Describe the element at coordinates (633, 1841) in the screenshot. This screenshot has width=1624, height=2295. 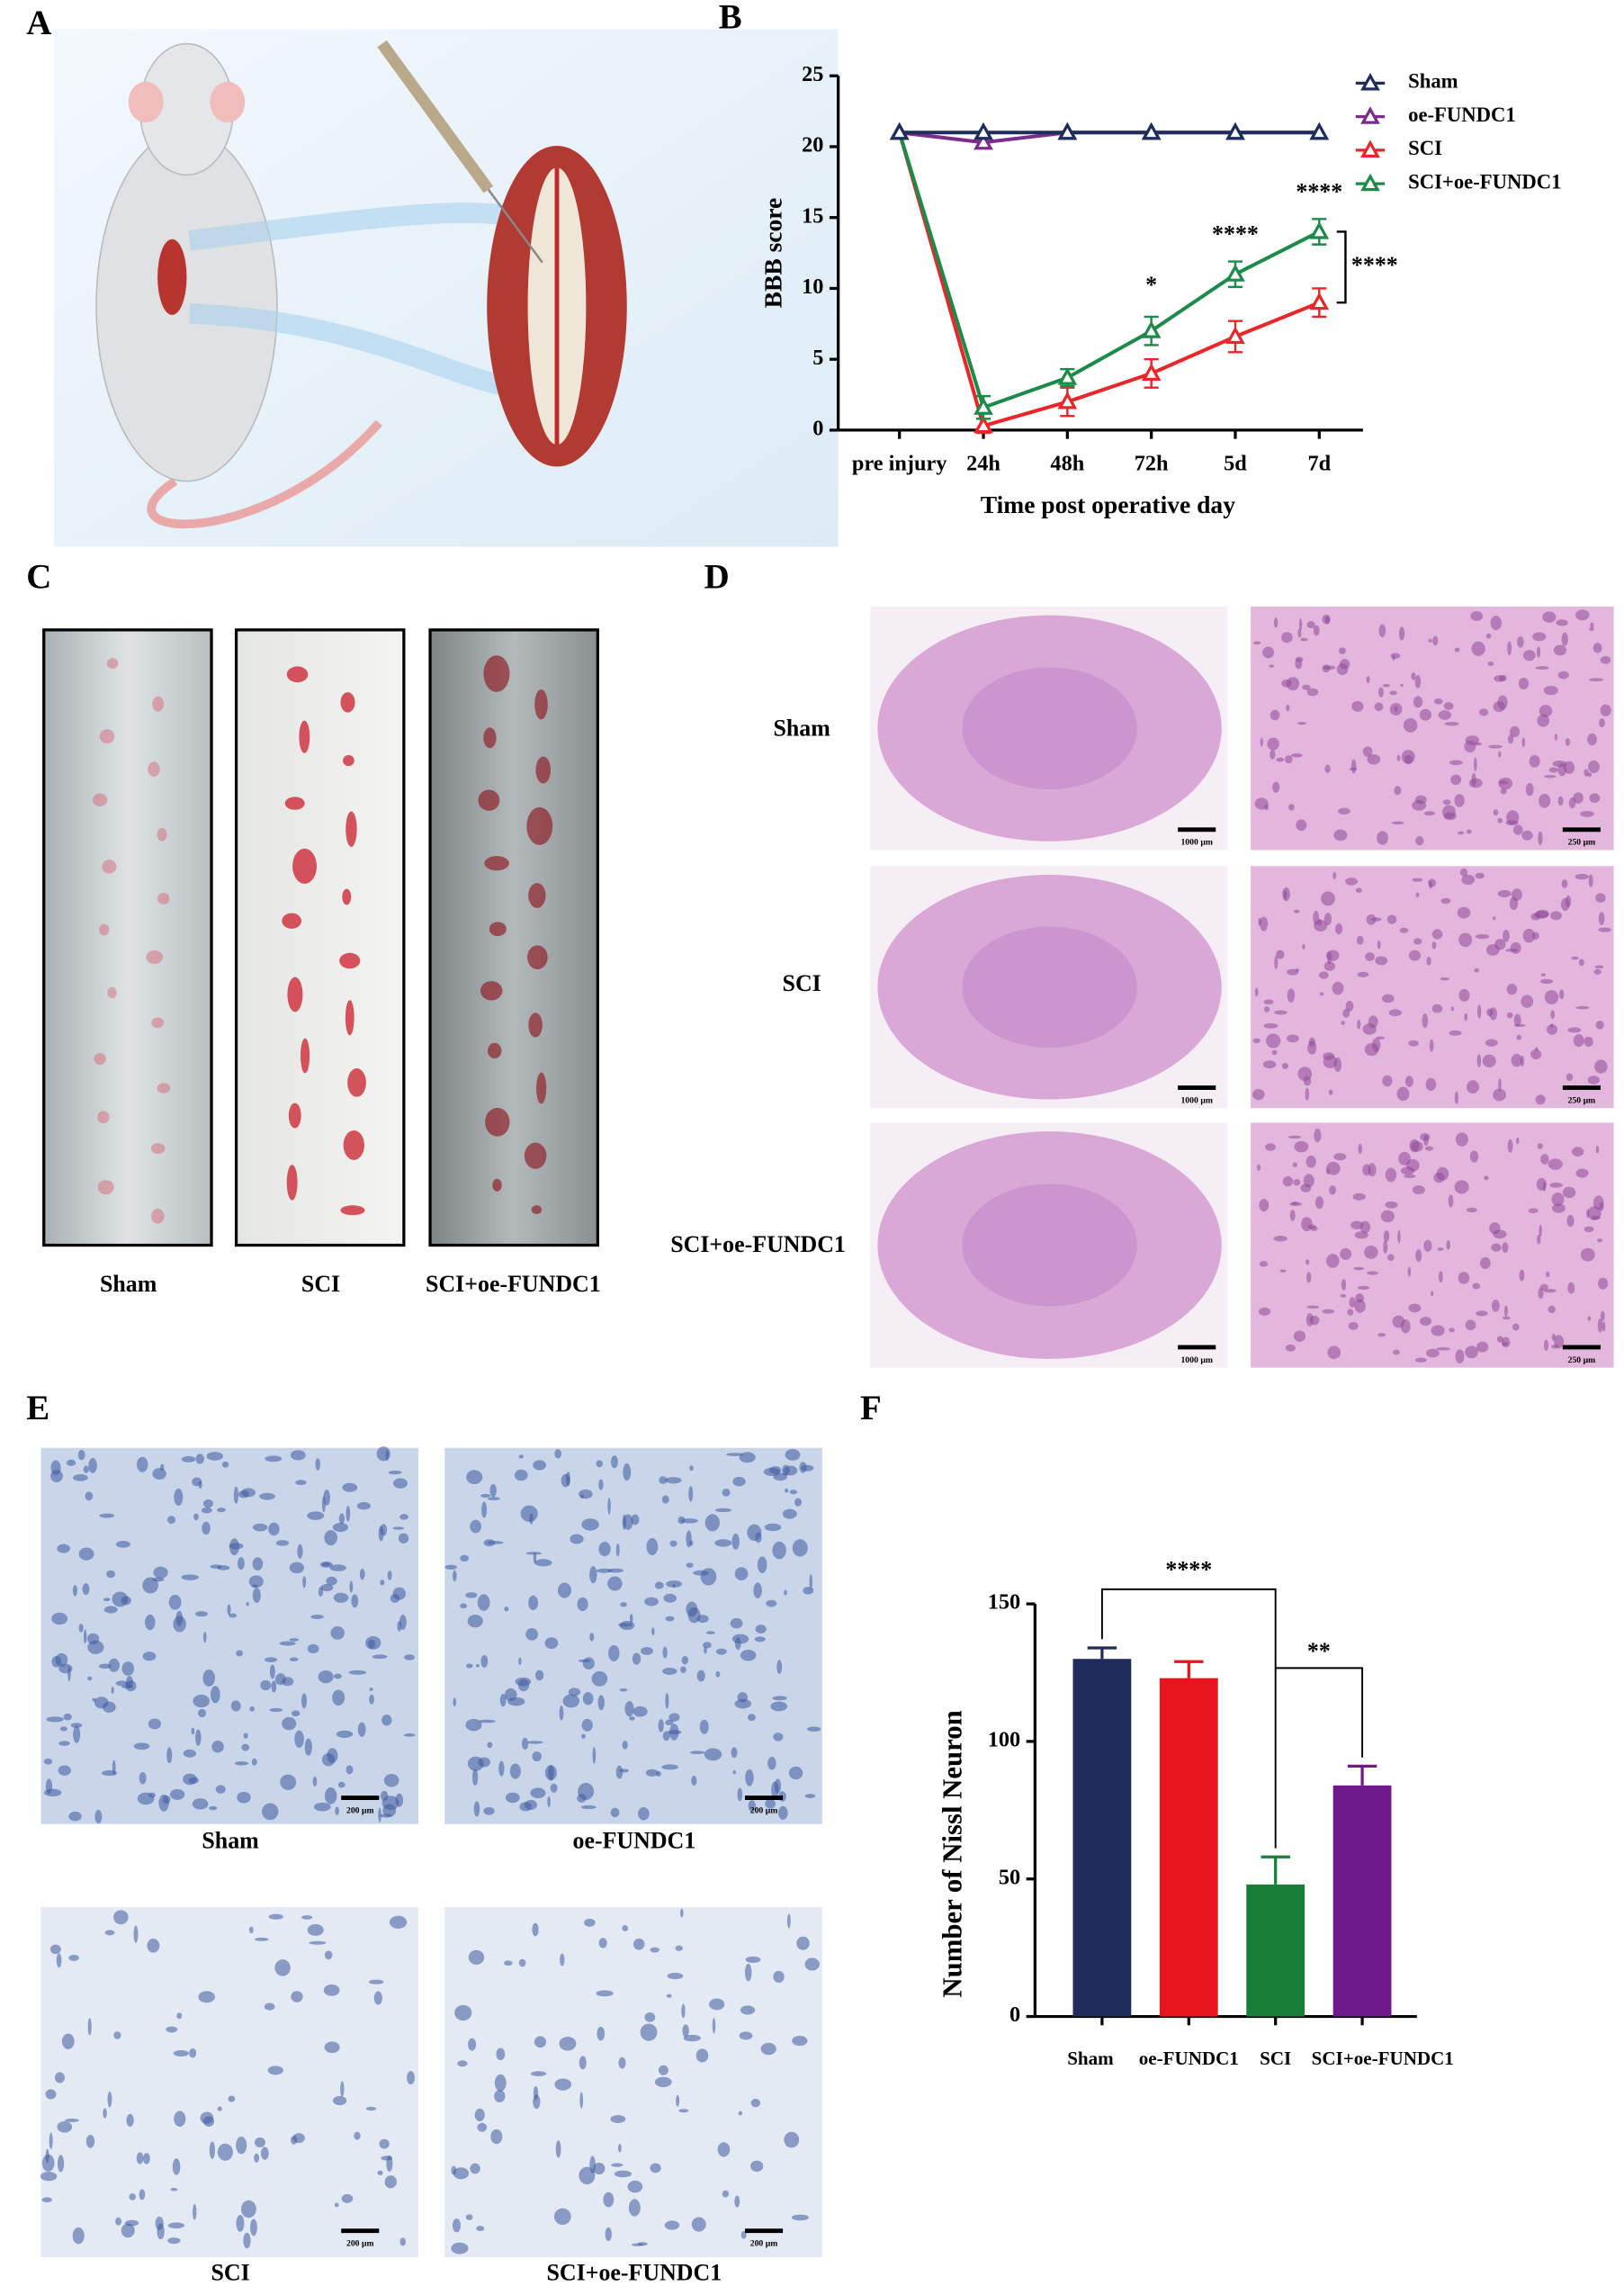
I see `image-label: oe-FUNDC1` at that location.